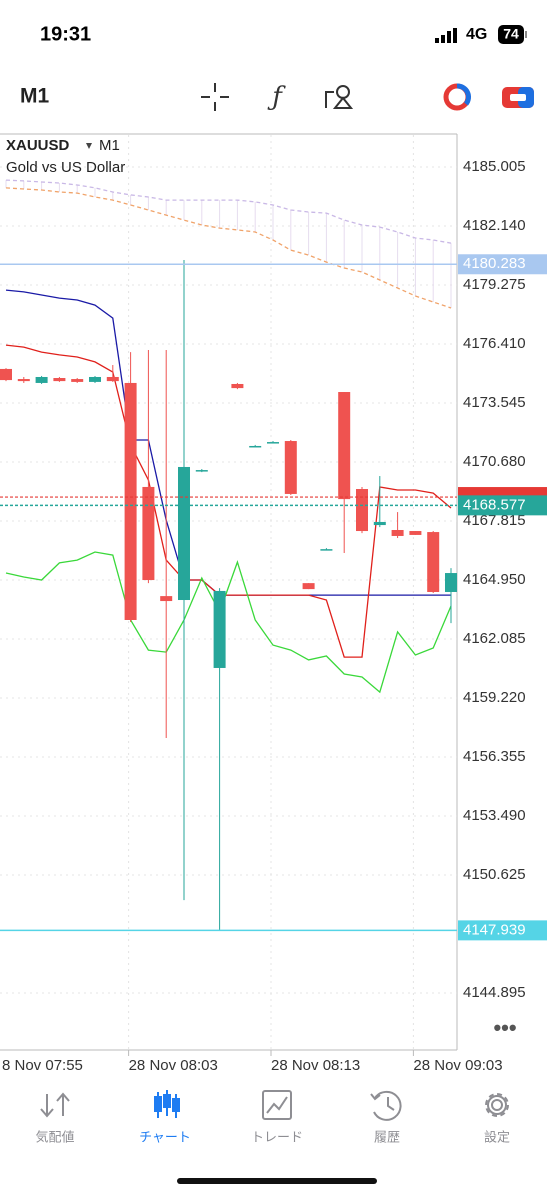  What do you see at coordinates (476, 34) in the screenshot?
I see `network: 4G` at bounding box center [476, 34].